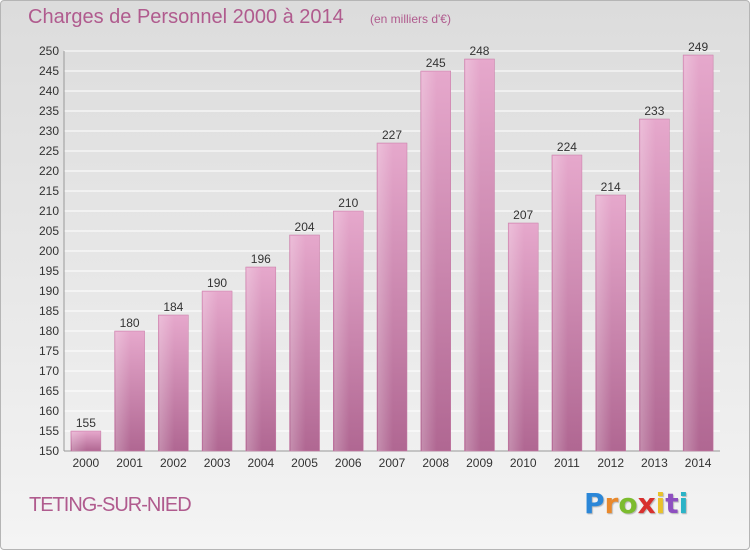 The height and width of the screenshot is (550, 750). What do you see at coordinates (49, 351) in the screenshot?
I see `y-tick-label: 175` at bounding box center [49, 351].